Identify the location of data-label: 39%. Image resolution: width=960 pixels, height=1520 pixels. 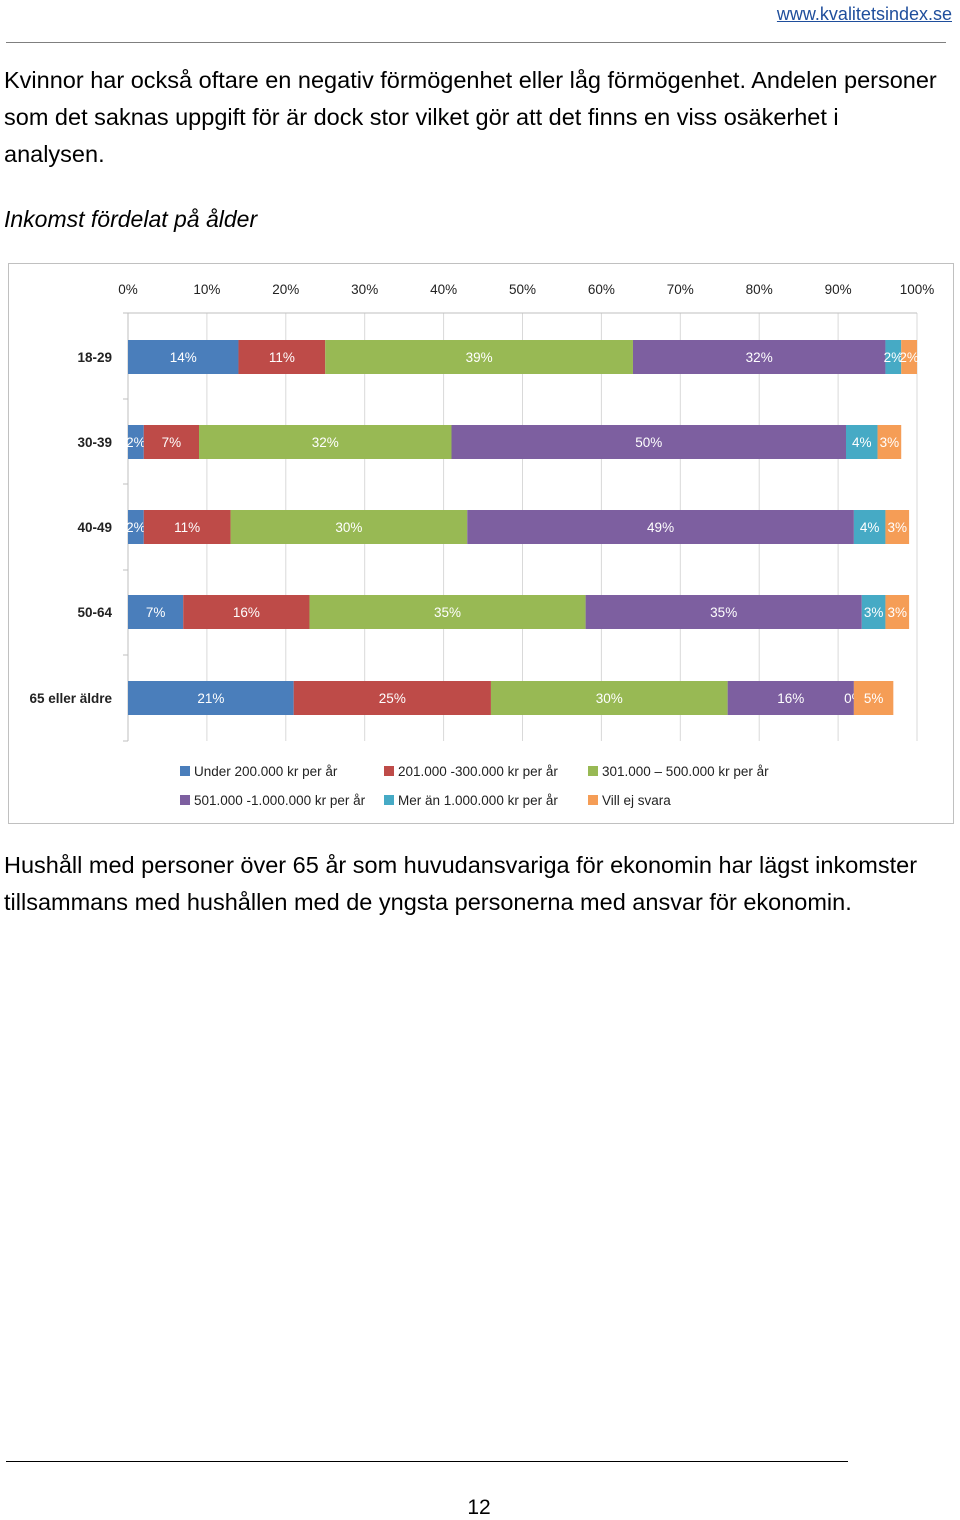
(479, 357).